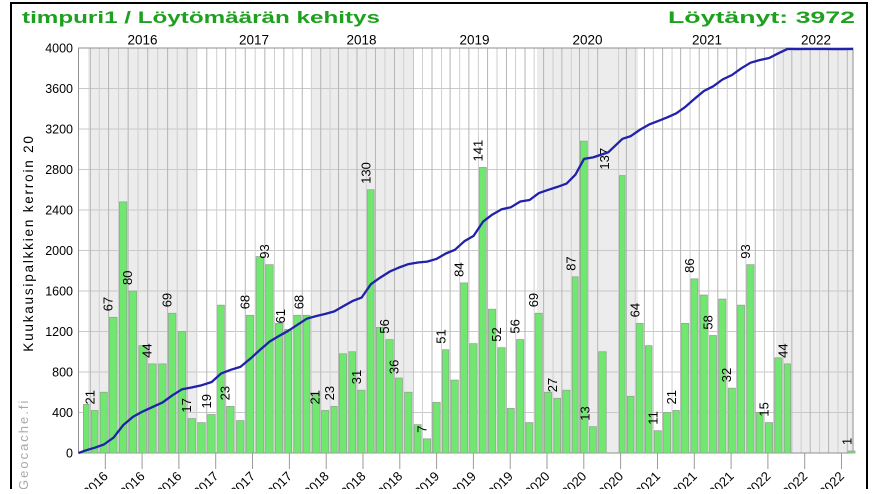  What do you see at coordinates (59, 89) in the screenshot?
I see `svg-text: 3600` at bounding box center [59, 89].